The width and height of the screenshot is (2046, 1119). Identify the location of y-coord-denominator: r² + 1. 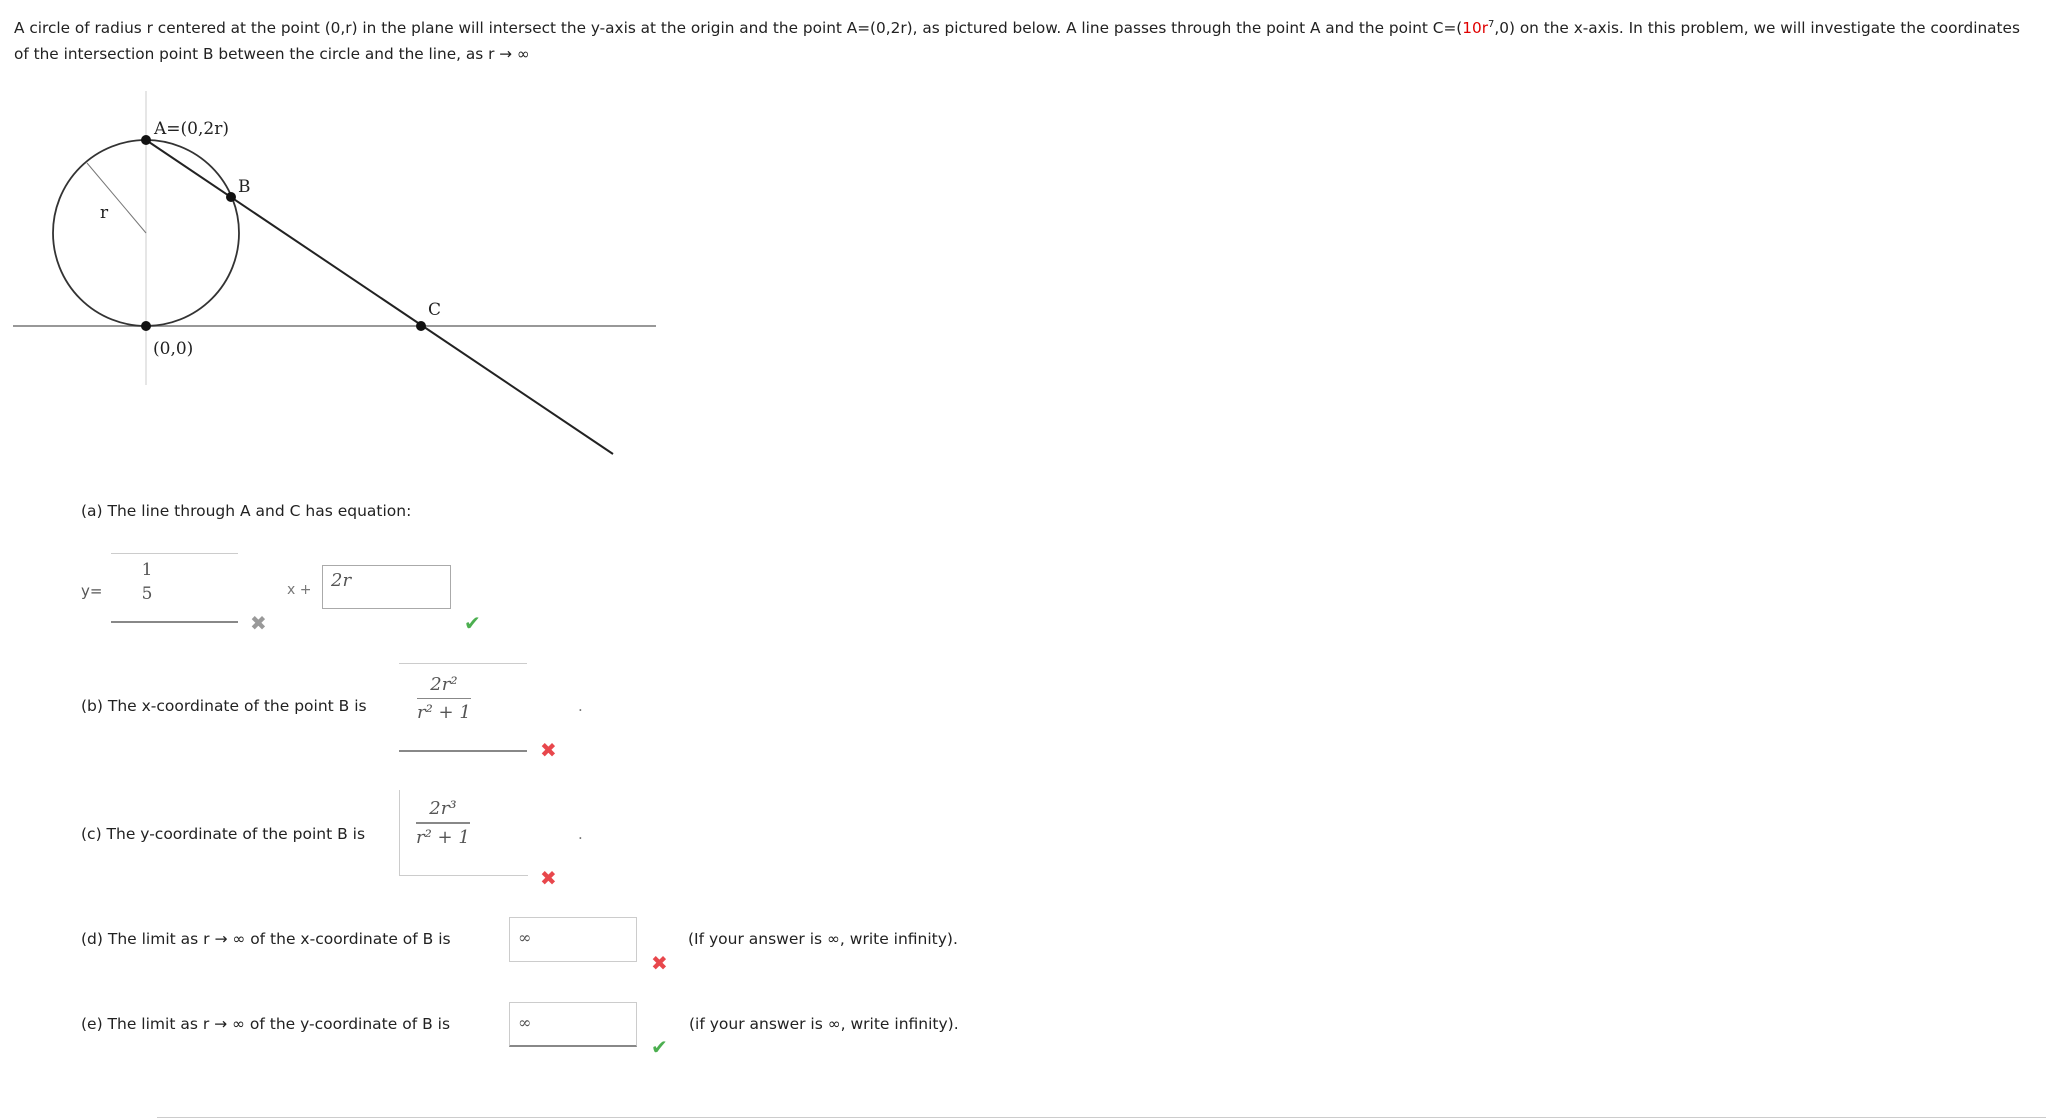
(443, 837).